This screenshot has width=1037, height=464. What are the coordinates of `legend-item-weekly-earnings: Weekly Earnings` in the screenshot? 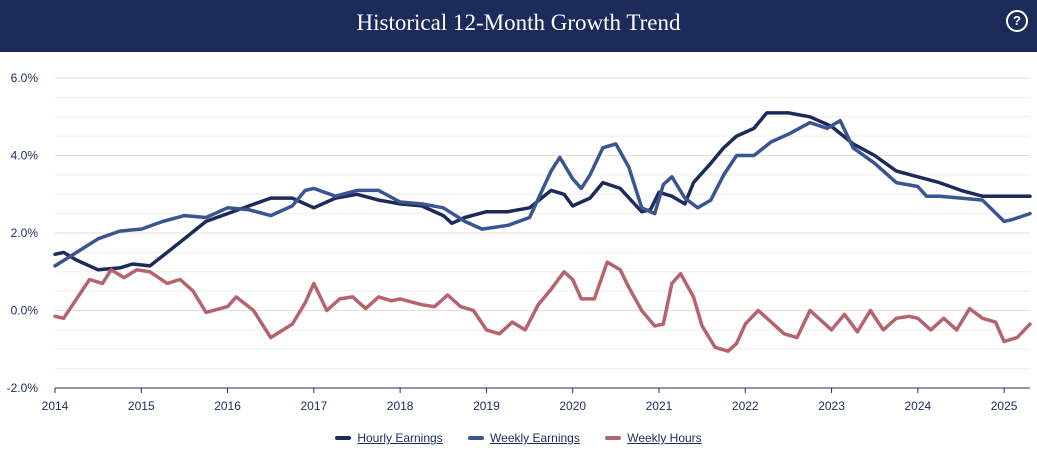 It's located at (524, 437).